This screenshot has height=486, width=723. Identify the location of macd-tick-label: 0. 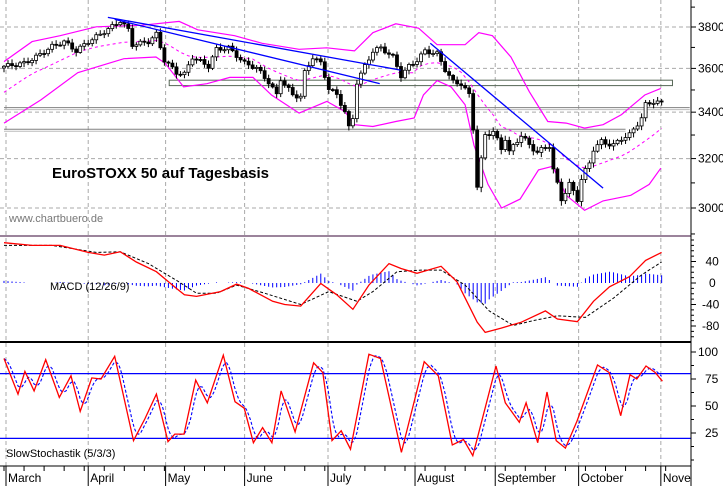
(712, 283).